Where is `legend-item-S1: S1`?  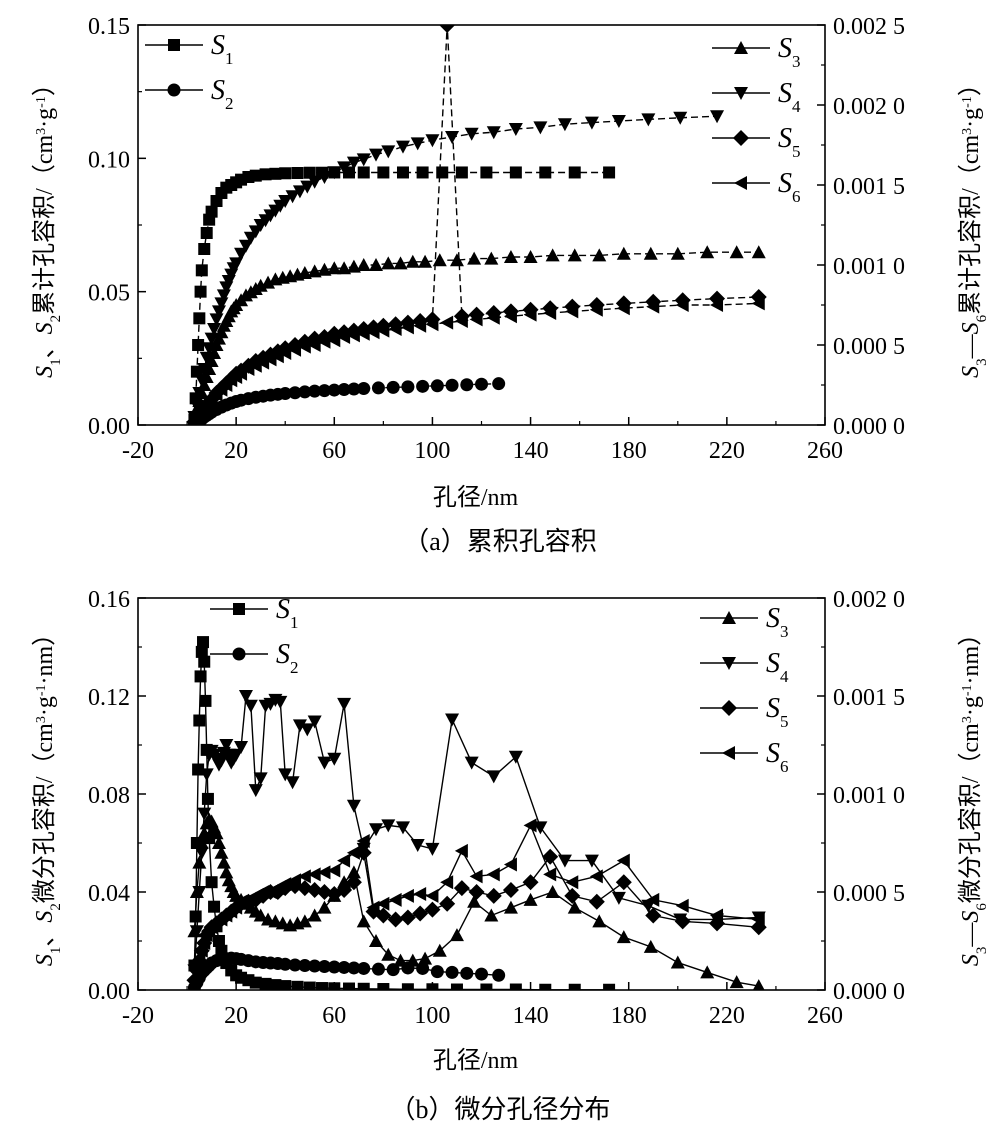 legend-item-S1: S1 is located at coordinates (254, 613).